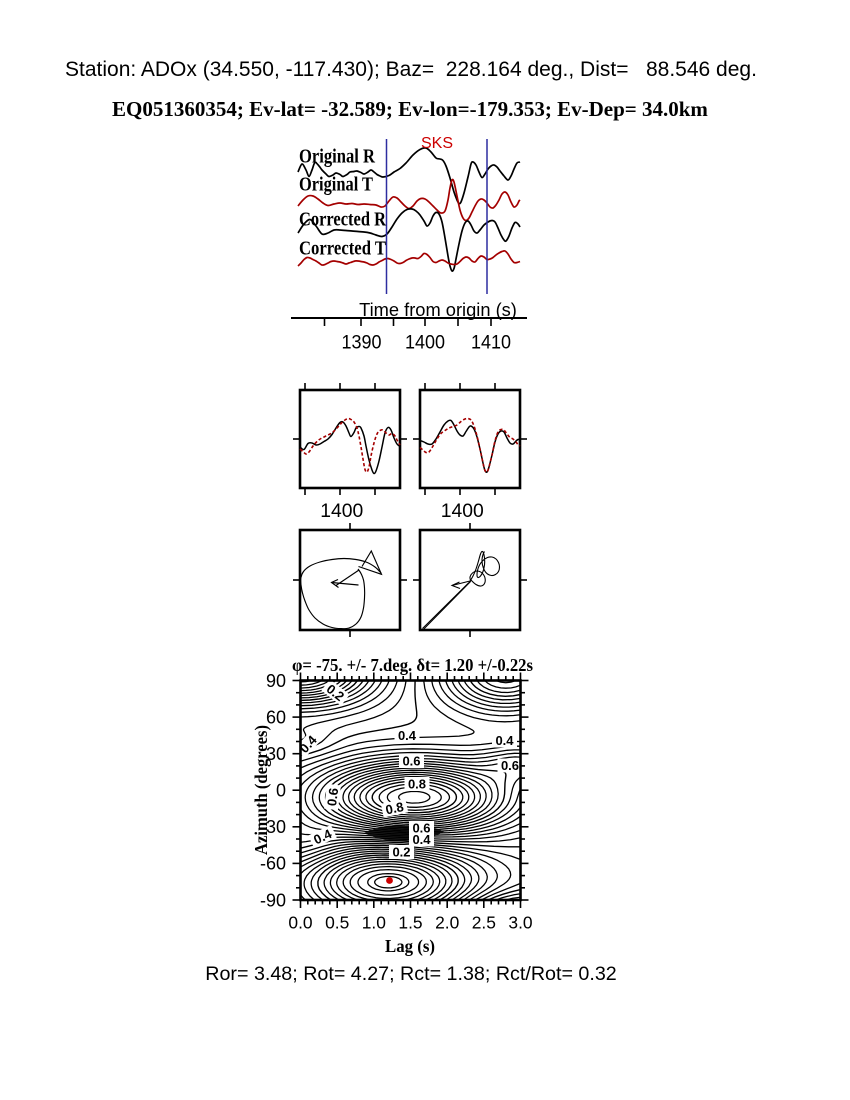 Image resolution: width=850 pixels, height=1100 pixels. Describe the element at coordinates (273, 827) in the screenshot. I see `svg-text: -30` at that location.